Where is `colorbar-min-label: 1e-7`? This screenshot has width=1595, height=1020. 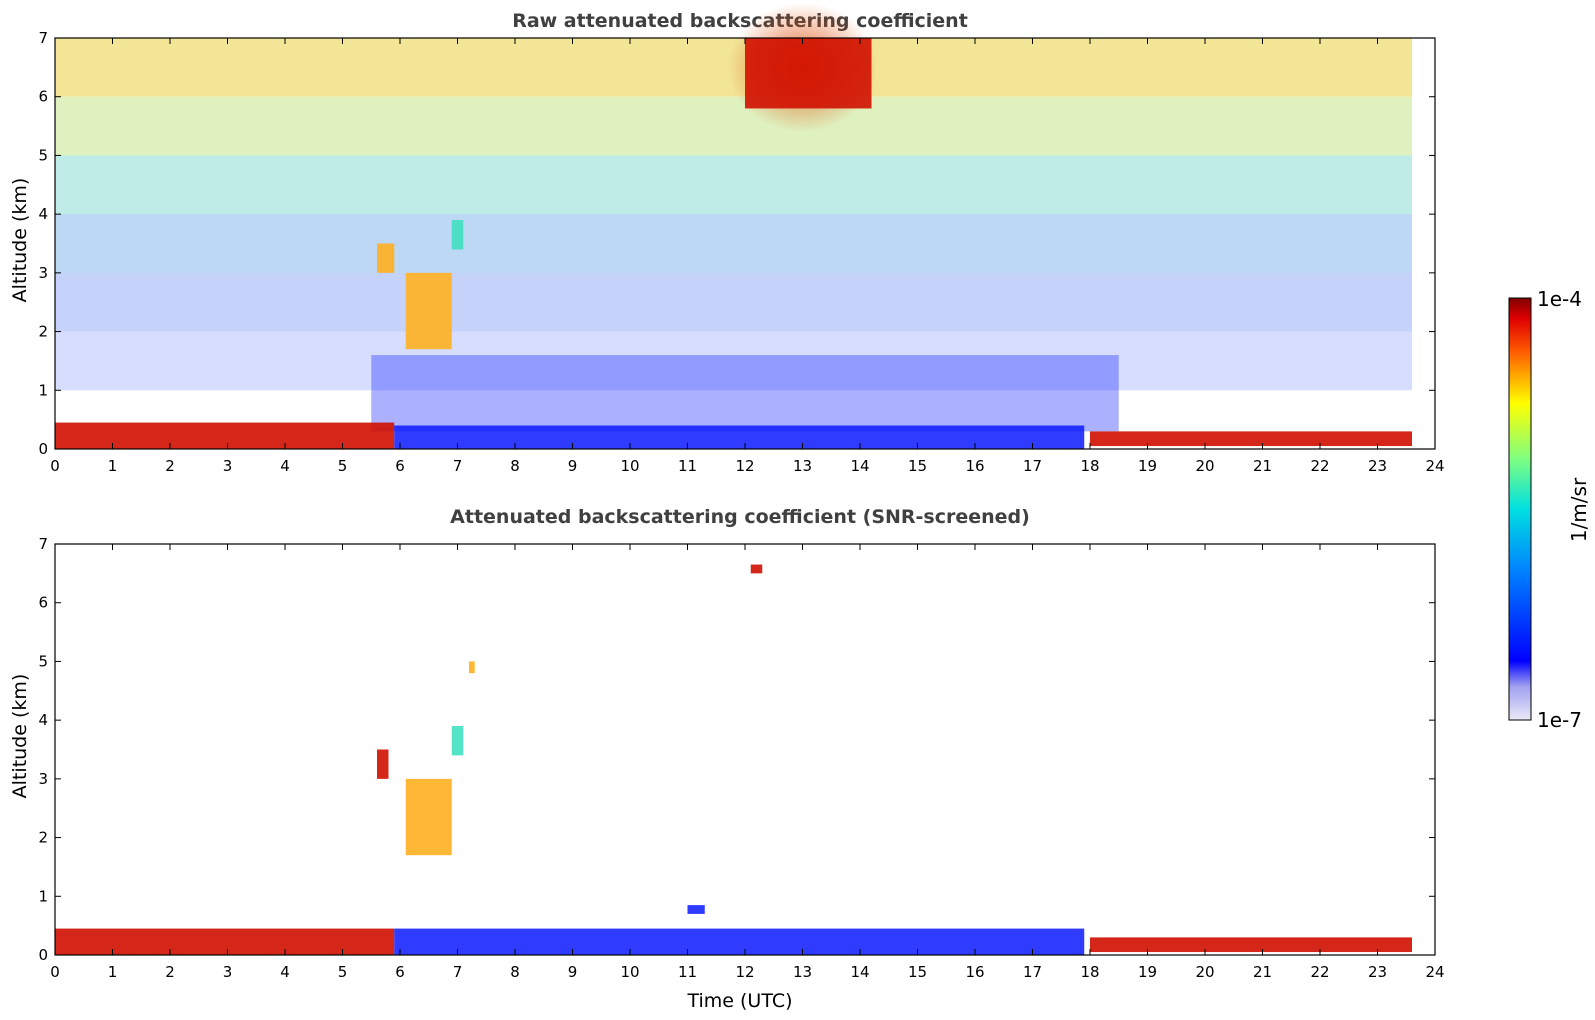 colorbar-min-label: 1e-7 is located at coordinates (1559, 720).